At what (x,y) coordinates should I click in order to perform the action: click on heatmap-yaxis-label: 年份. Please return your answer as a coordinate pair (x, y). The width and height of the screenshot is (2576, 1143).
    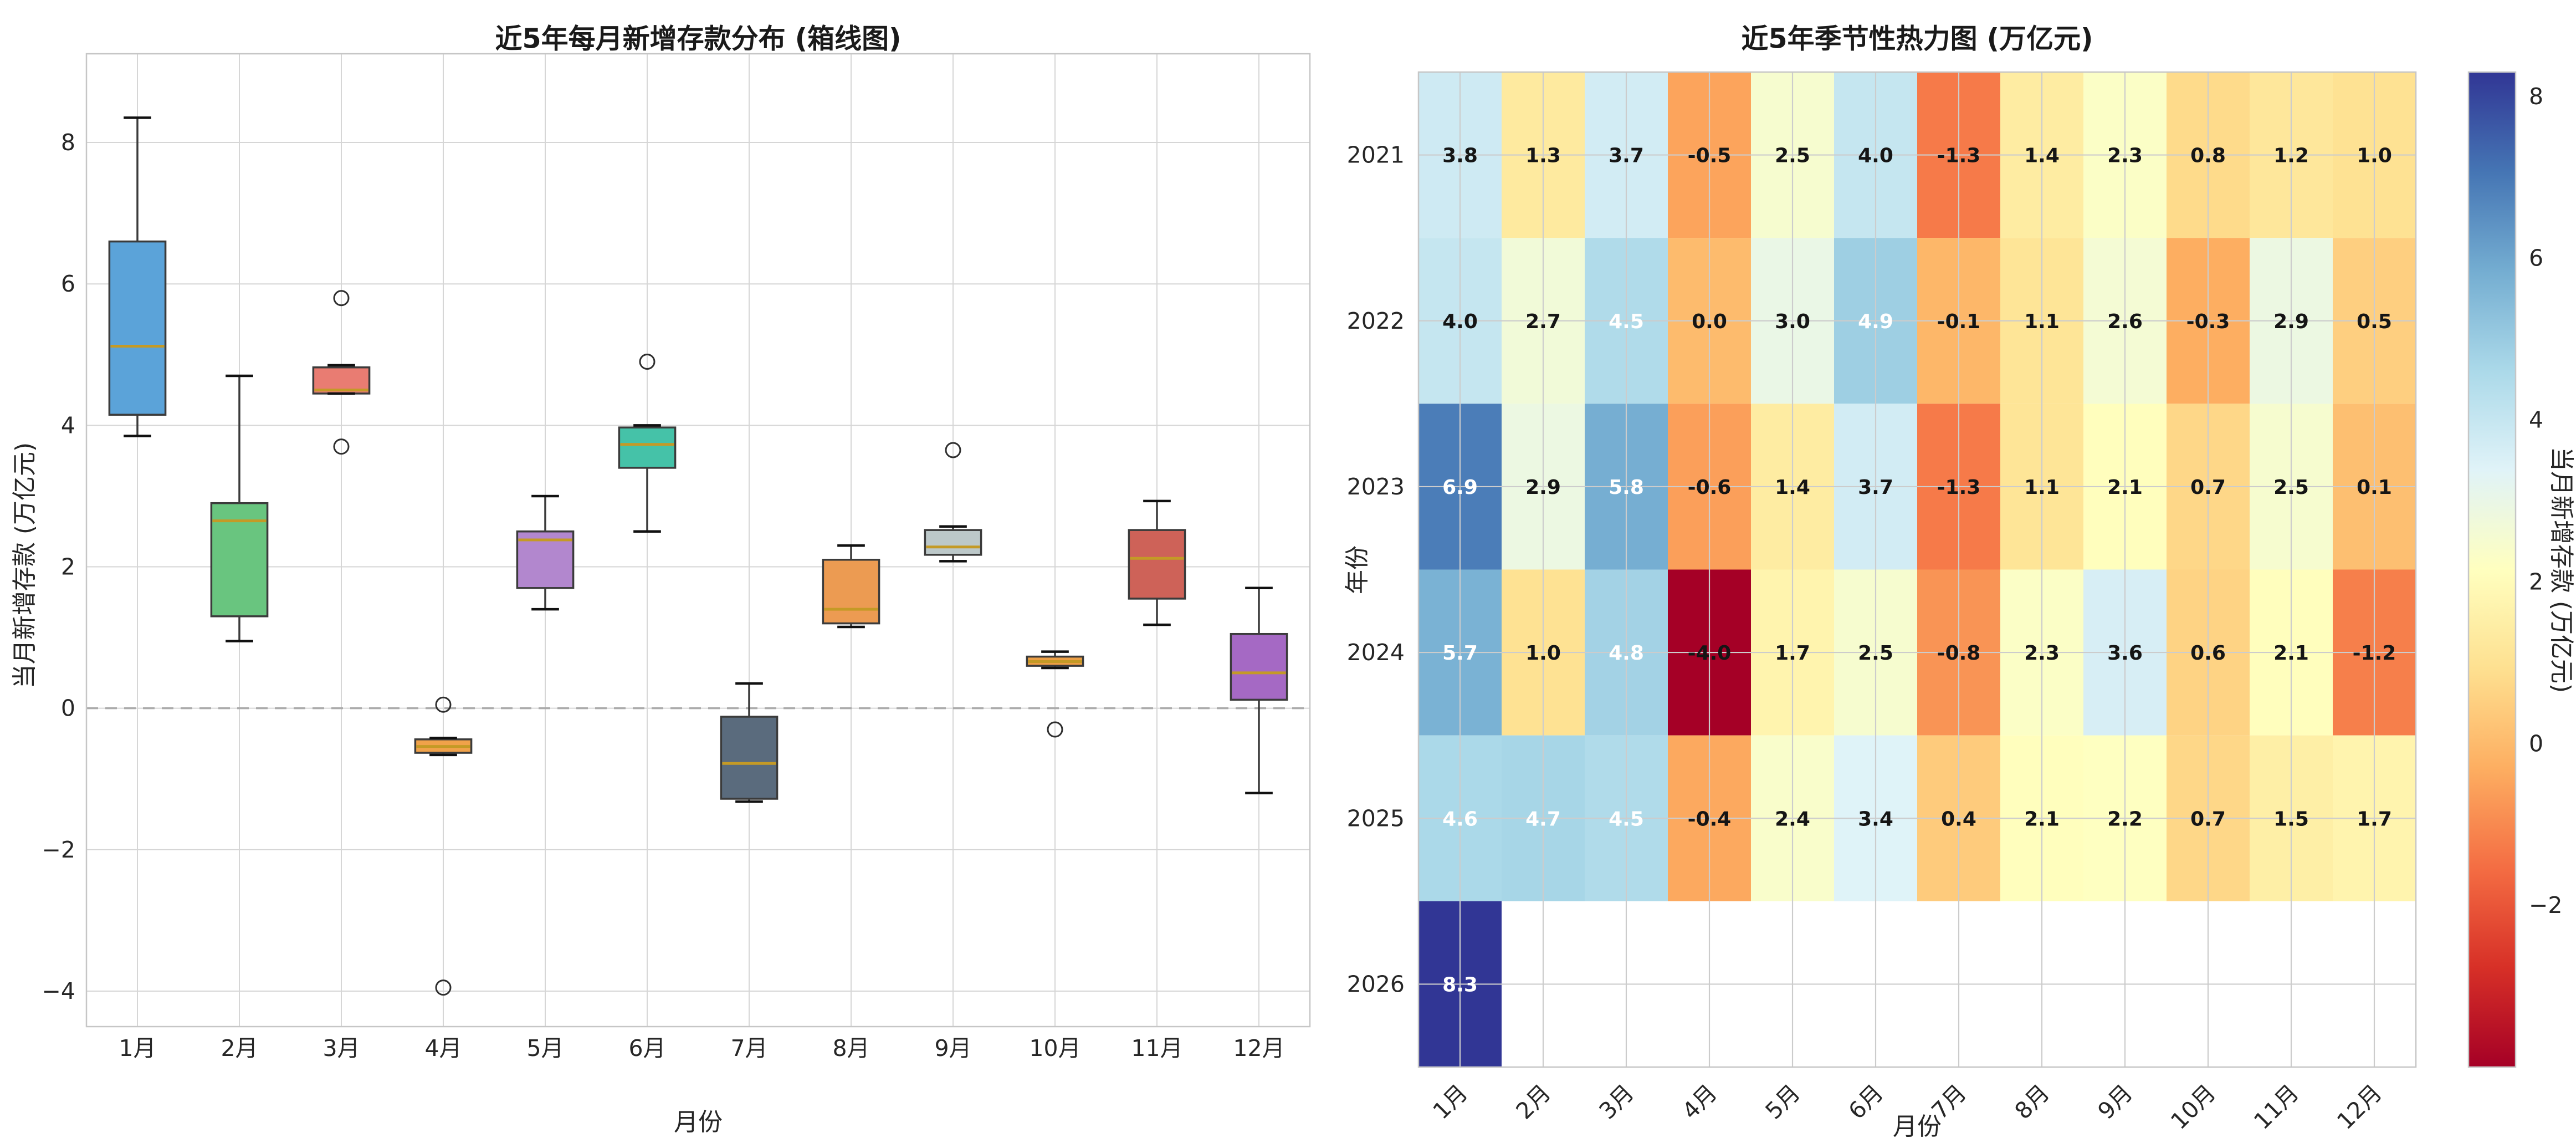
    Looking at the image, I should click on (1357, 569).